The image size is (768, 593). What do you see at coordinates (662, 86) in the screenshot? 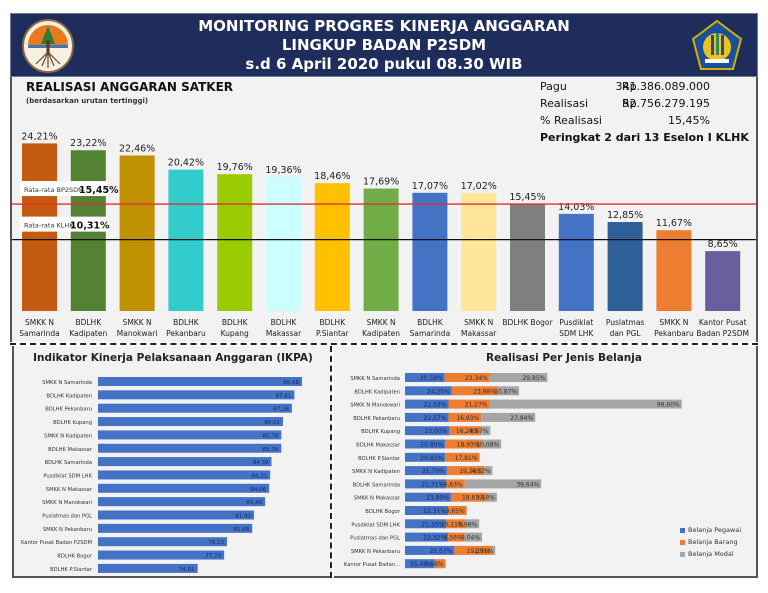
I see `pagu-value: 341.386.089.000` at bounding box center [662, 86].